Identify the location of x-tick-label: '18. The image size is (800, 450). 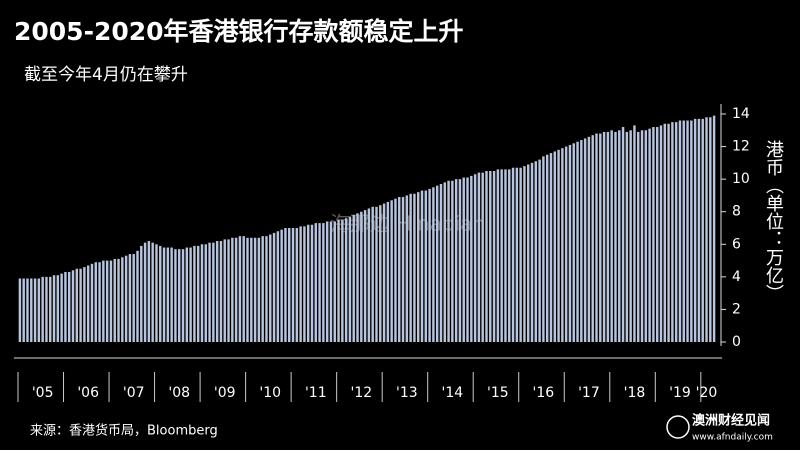
(635, 393).